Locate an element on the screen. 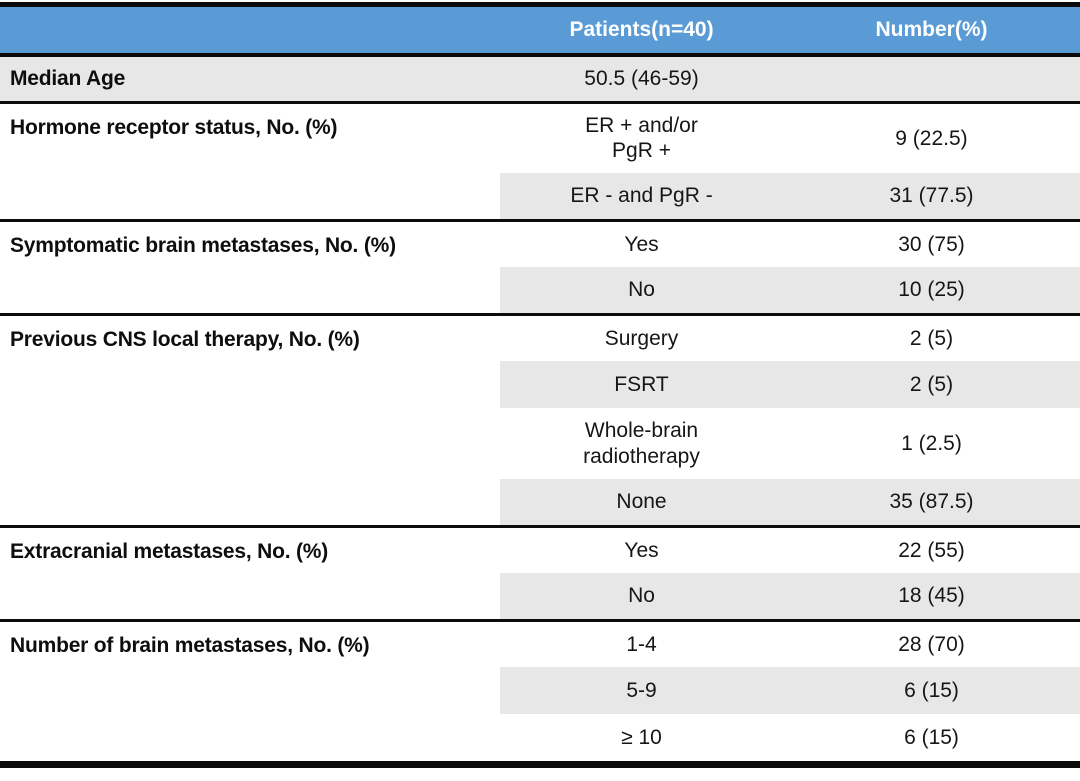  value-cell: 50.5 (46-59) is located at coordinates (641, 78).